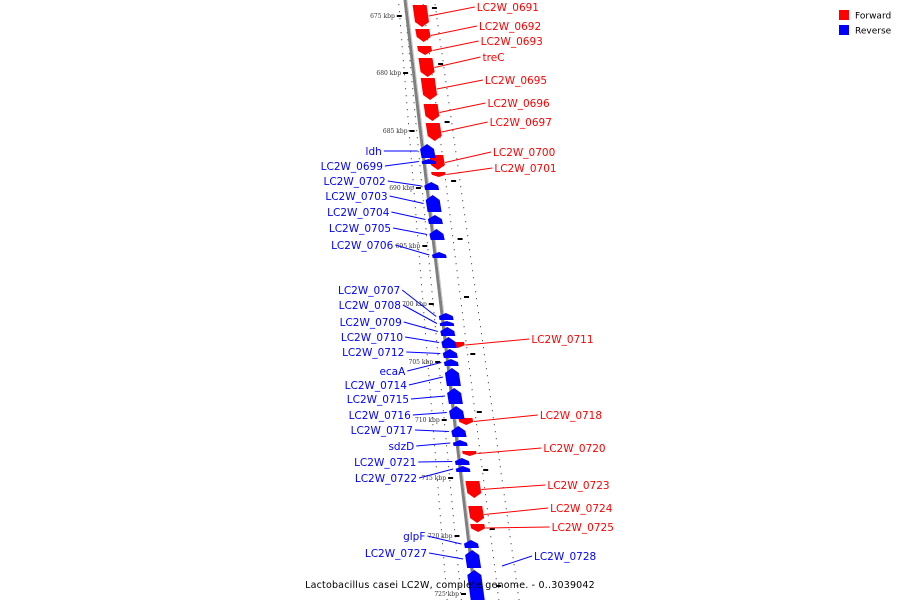  I want to click on legend-swatch-forward, so click(844, 15).